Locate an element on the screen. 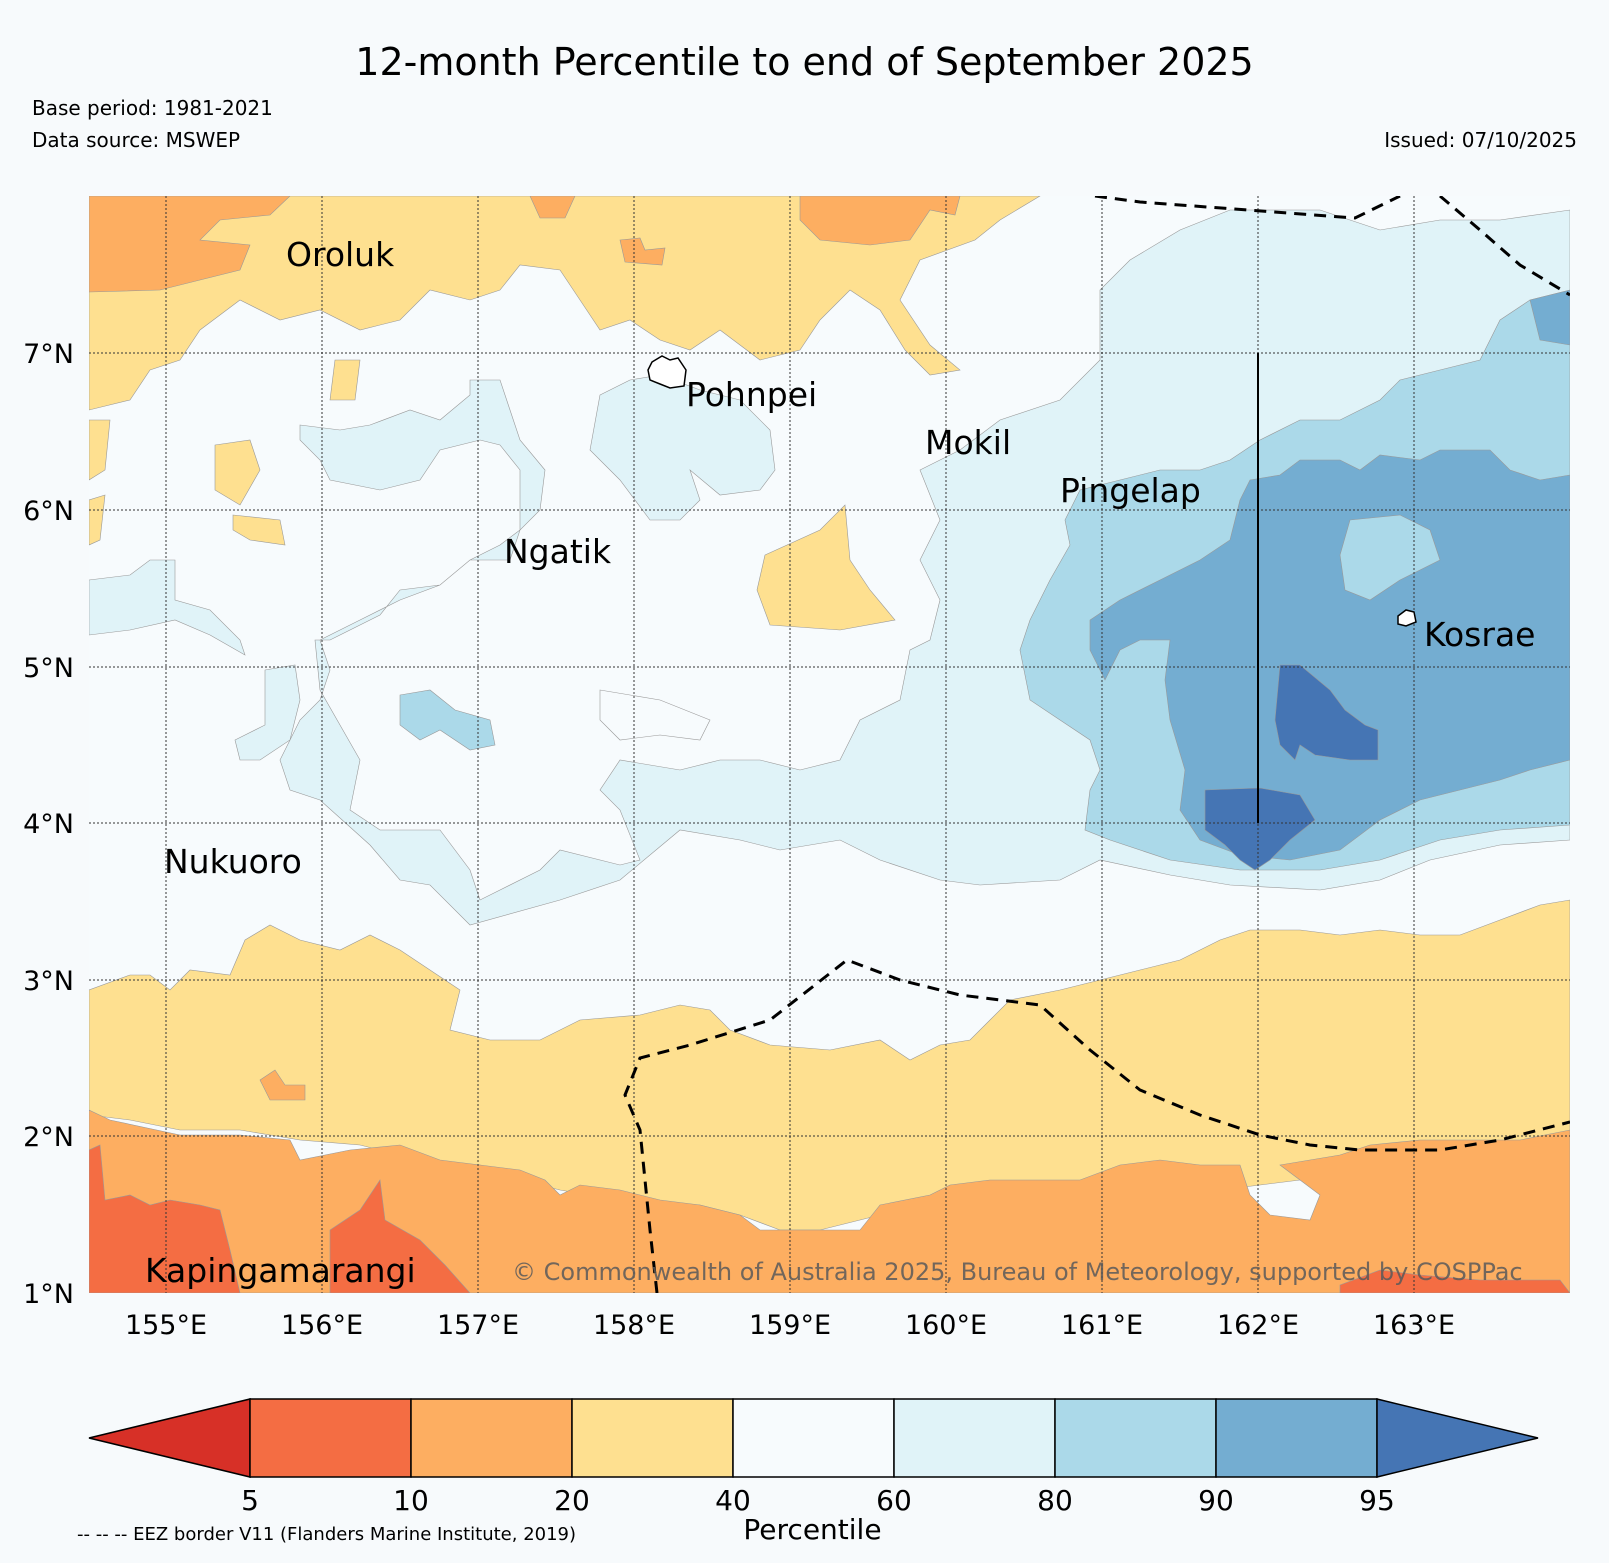  percentile-10-20-patch is located at coordinates (282, 1085).